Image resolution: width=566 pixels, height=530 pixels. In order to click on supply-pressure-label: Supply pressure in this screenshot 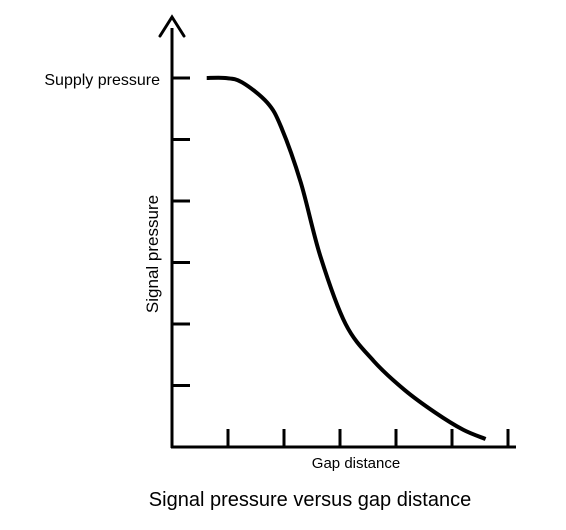, I will do `click(102, 80)`.